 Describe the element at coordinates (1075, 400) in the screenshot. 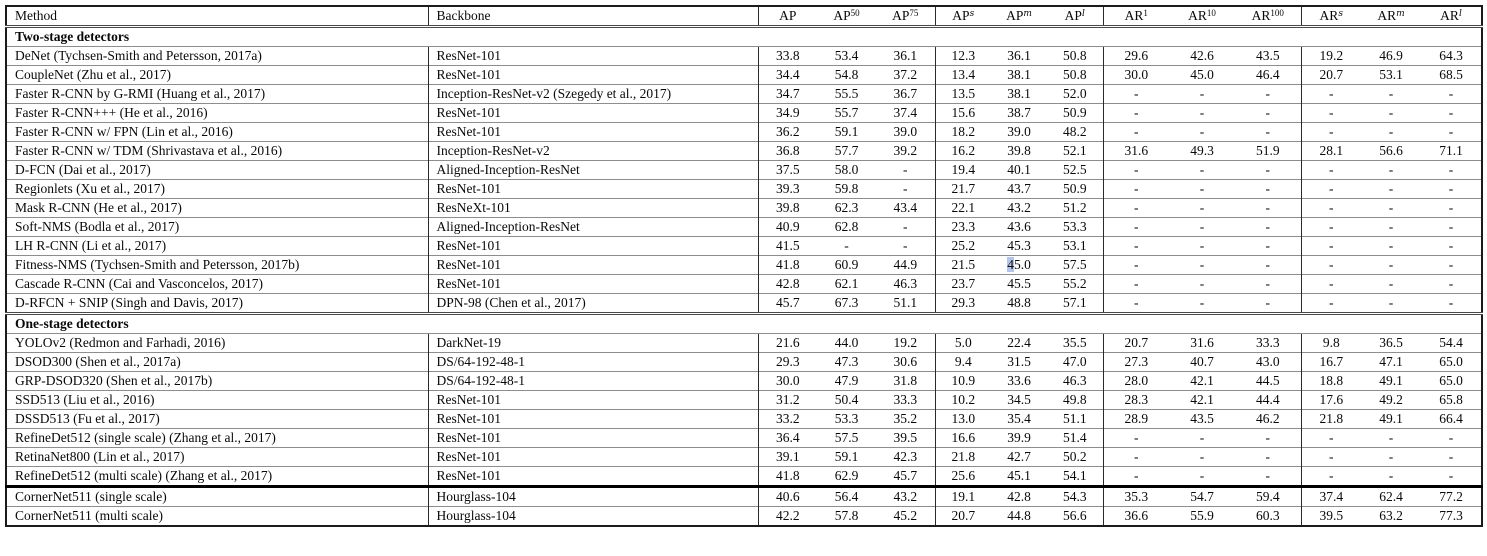

I see `cell-ap-l: 49.8` at that location.